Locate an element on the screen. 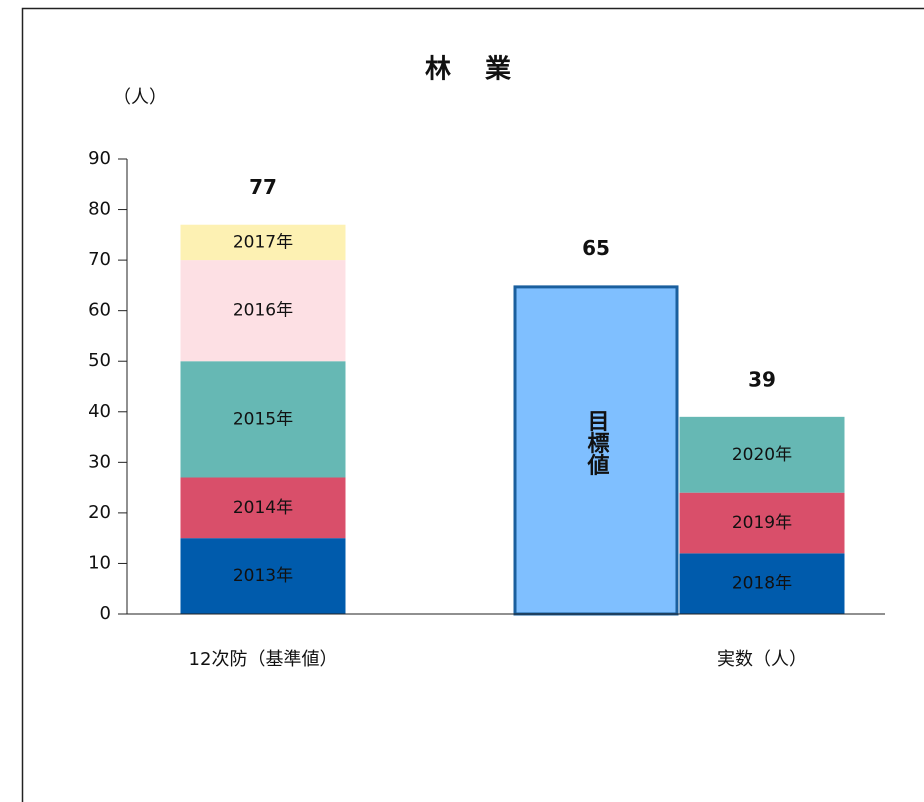  y-tick-label: 30 is located at coordinates (99, 461).